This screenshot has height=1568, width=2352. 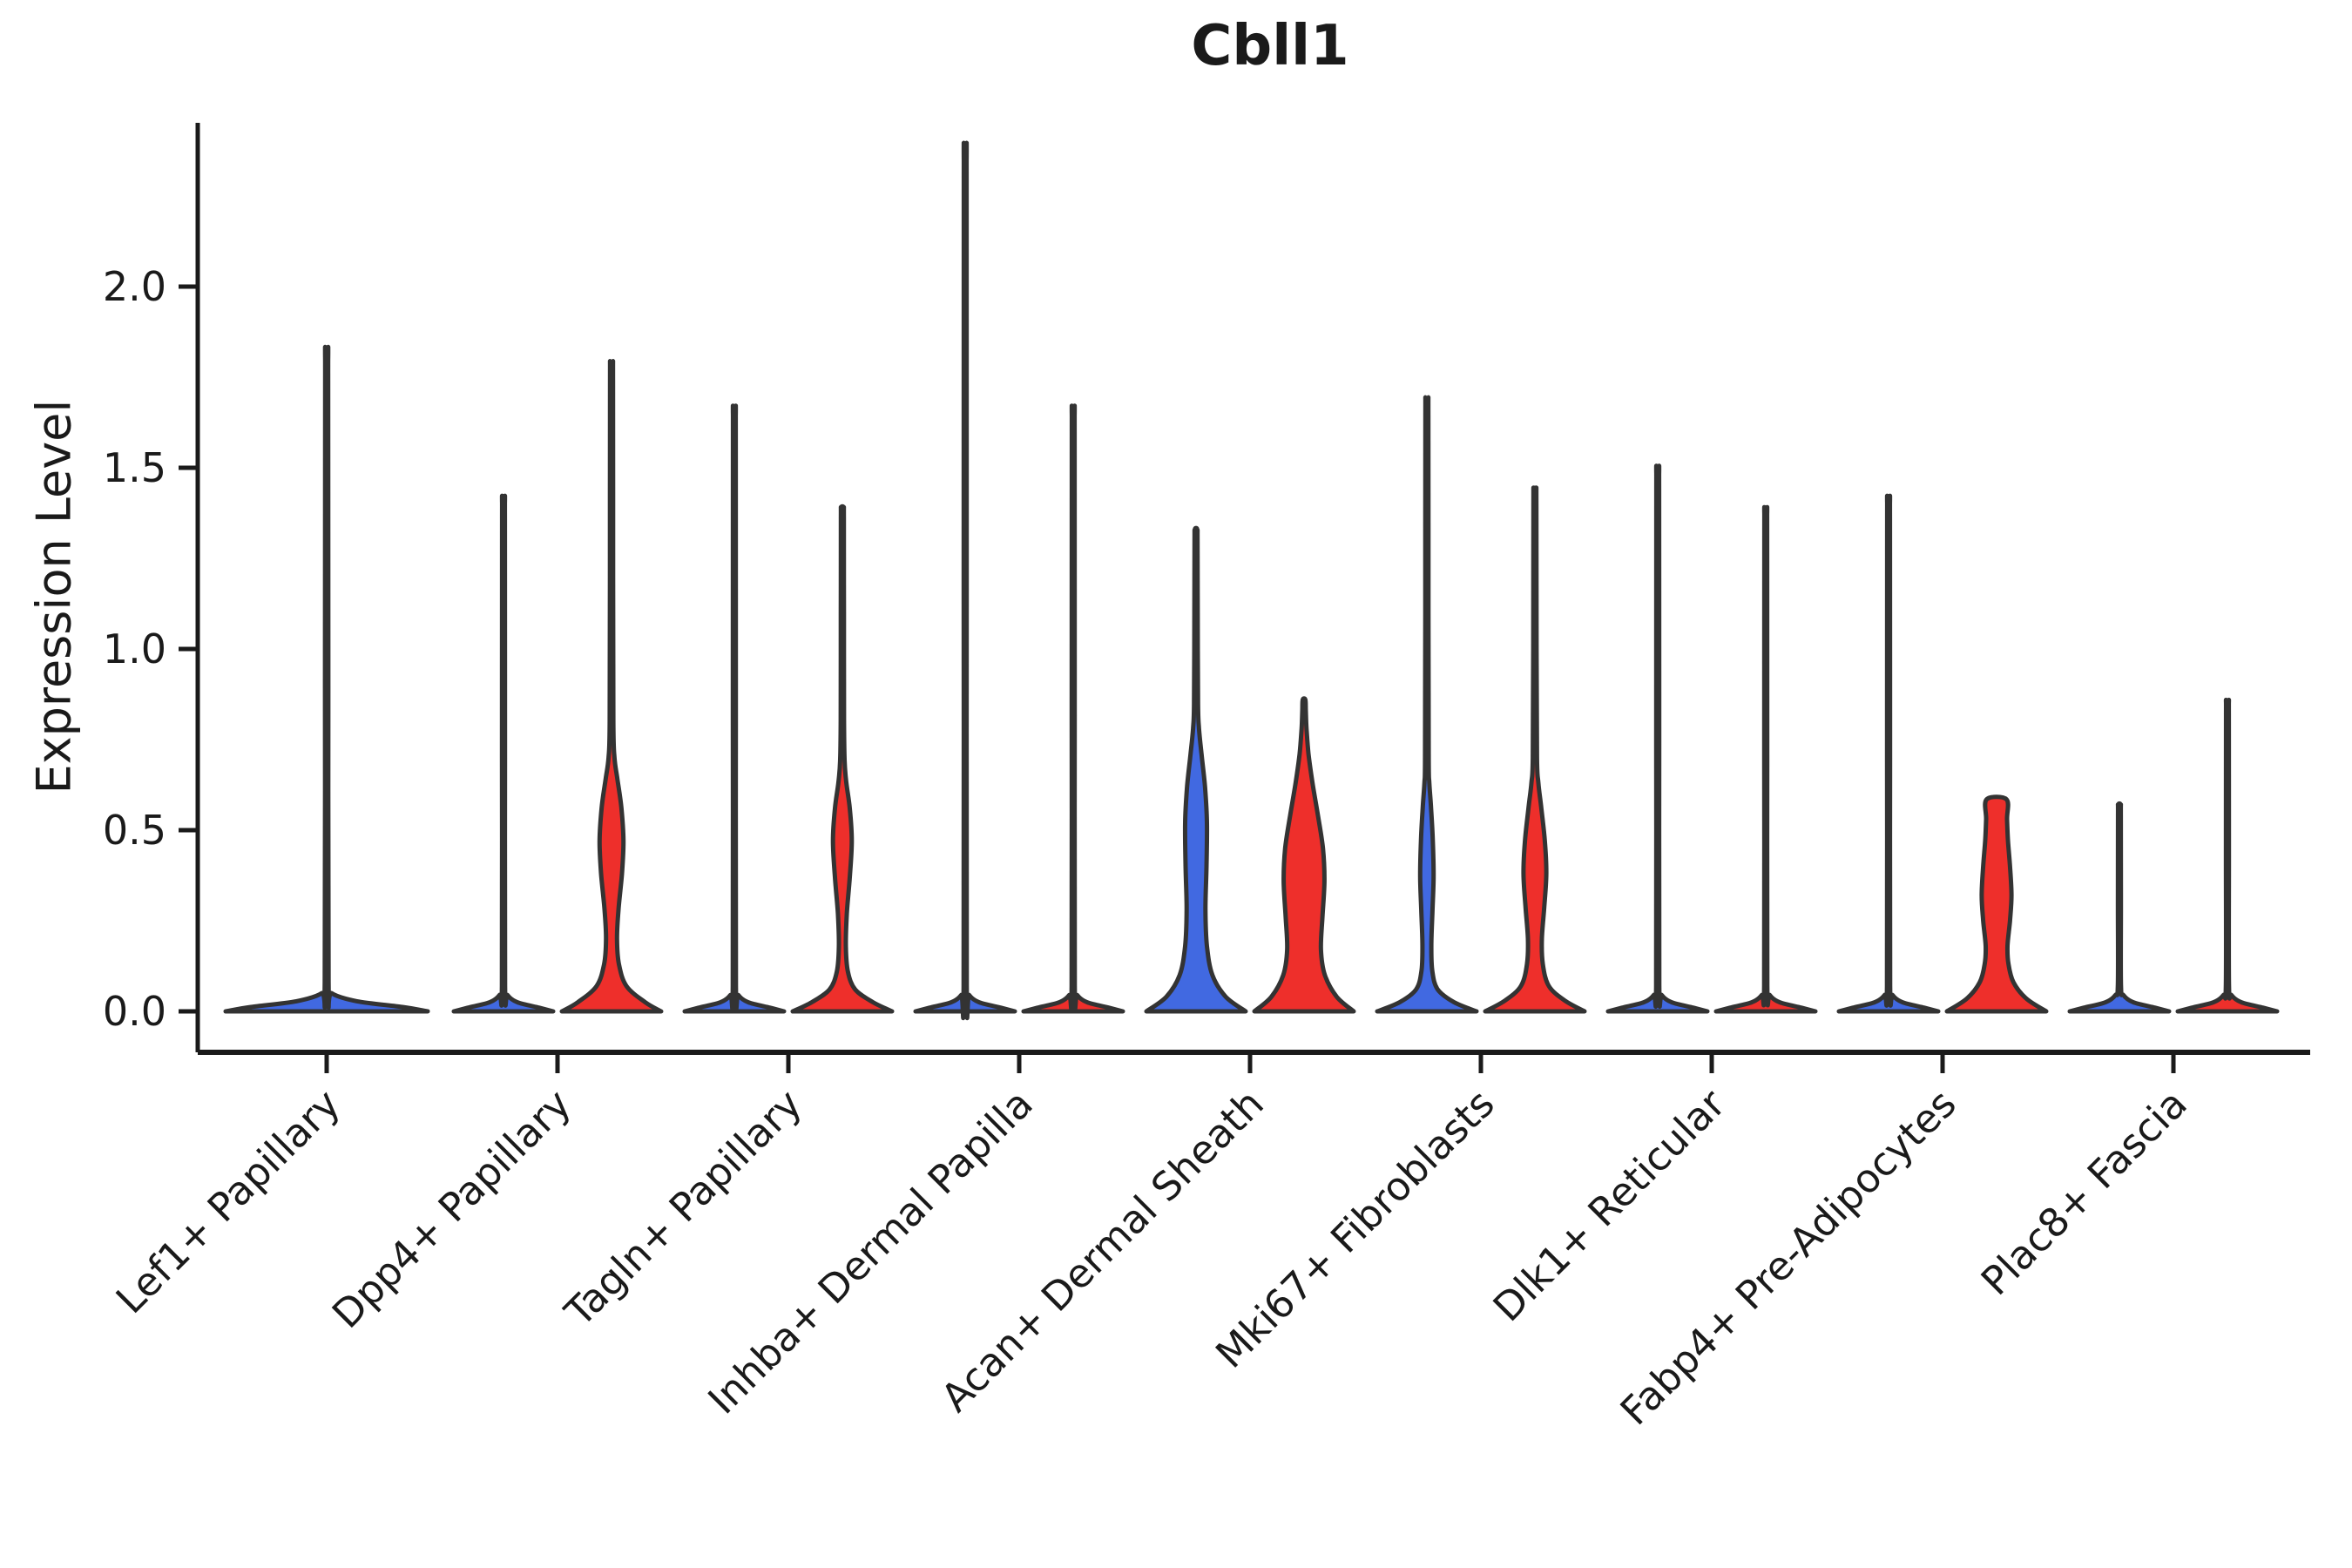 What do you see at coordinates (1270, 46) in the screenshot?
I see `chart-title: Cbll1` at bounding box center [1270, 46].